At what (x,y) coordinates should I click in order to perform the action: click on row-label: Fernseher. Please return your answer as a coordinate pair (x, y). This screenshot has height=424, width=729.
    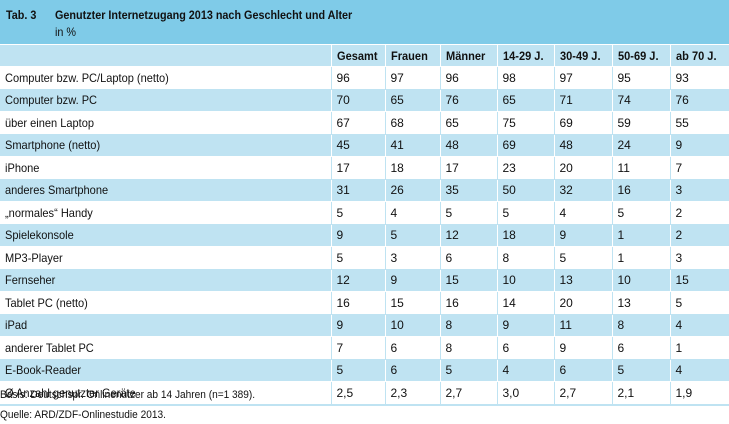
    Looking at the image, I should click on (166, 280).